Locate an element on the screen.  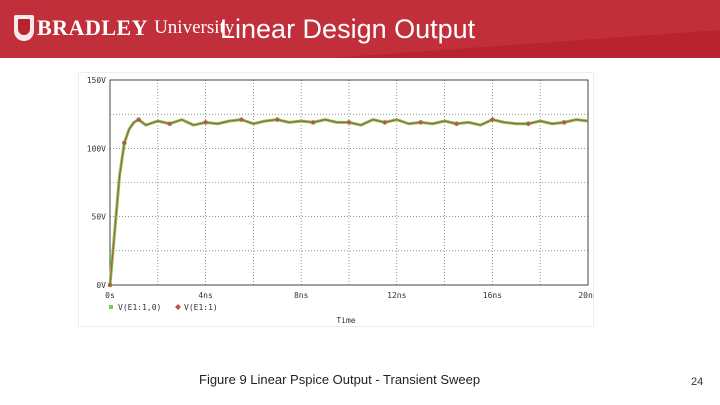
y-tick-label: 150V is located at coordinates (96, 80).